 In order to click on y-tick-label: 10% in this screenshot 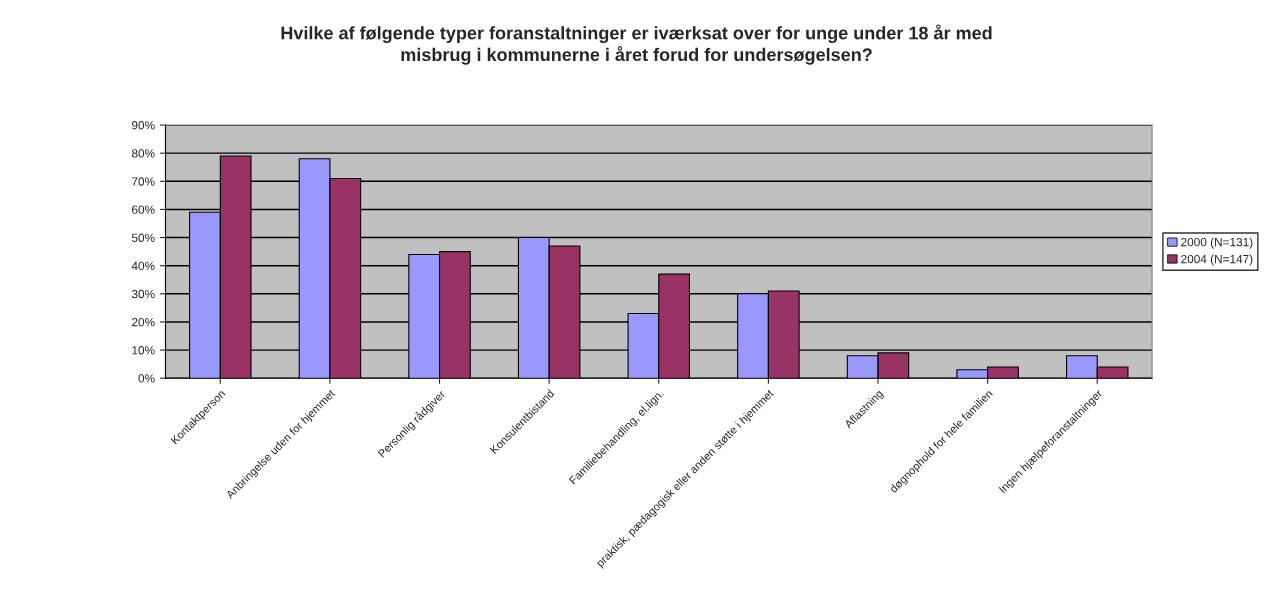, I will do `click(143, 350)`.